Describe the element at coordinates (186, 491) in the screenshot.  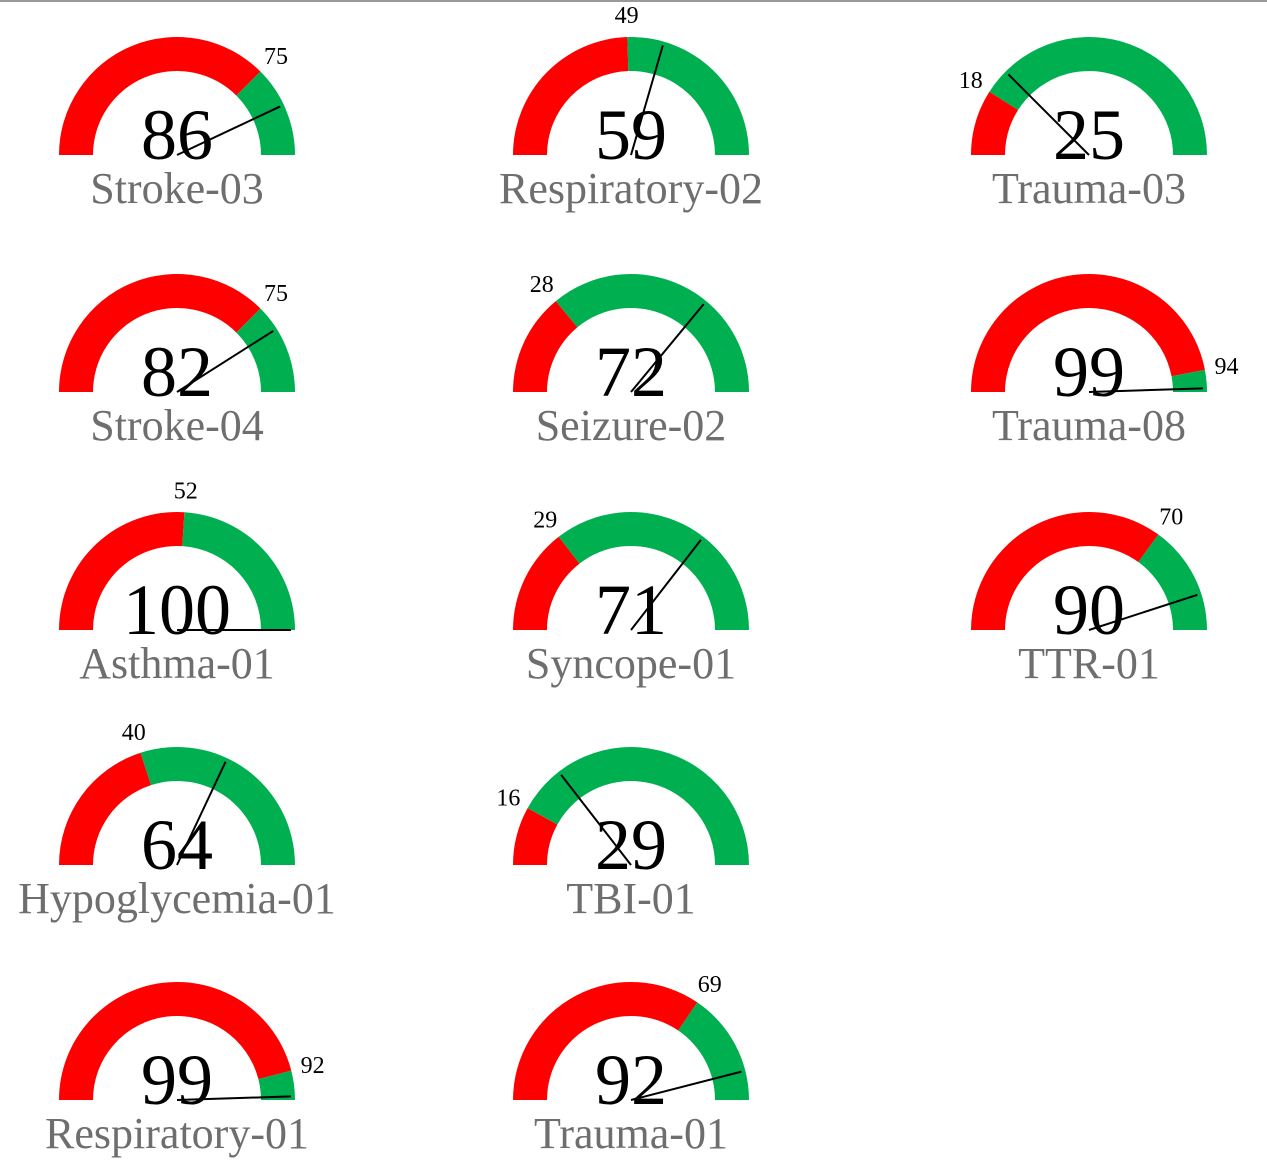
I see `threshold-label: 52` at that location.